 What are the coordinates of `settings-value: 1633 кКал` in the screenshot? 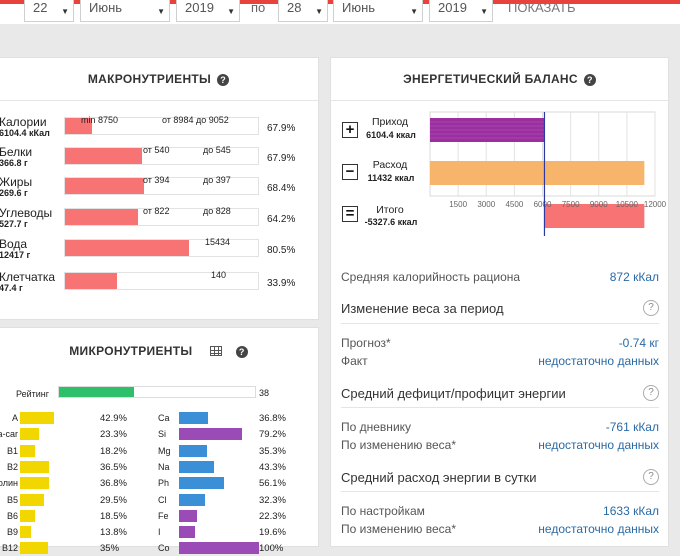 It's located at (631, 511).